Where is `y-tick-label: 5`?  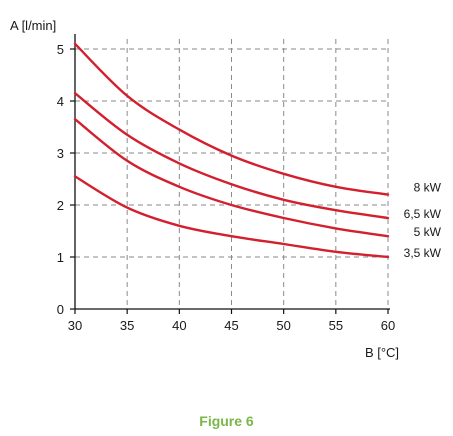 y-tick-label: 5 is located at coordinates (60, 49).